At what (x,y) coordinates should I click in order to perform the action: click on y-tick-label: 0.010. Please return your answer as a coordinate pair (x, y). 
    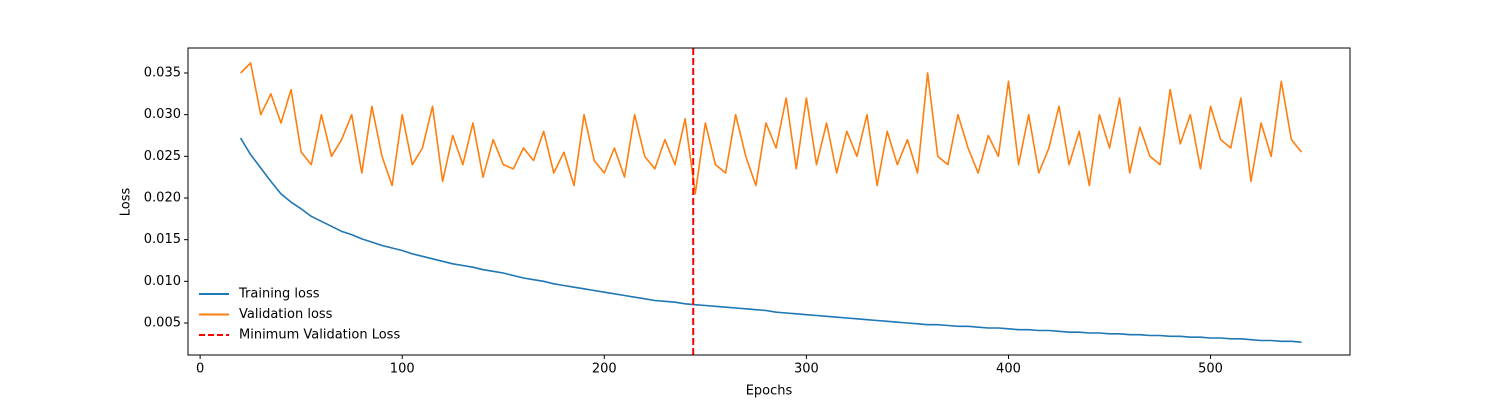
    Looking at the image, I should click on (162, 281).